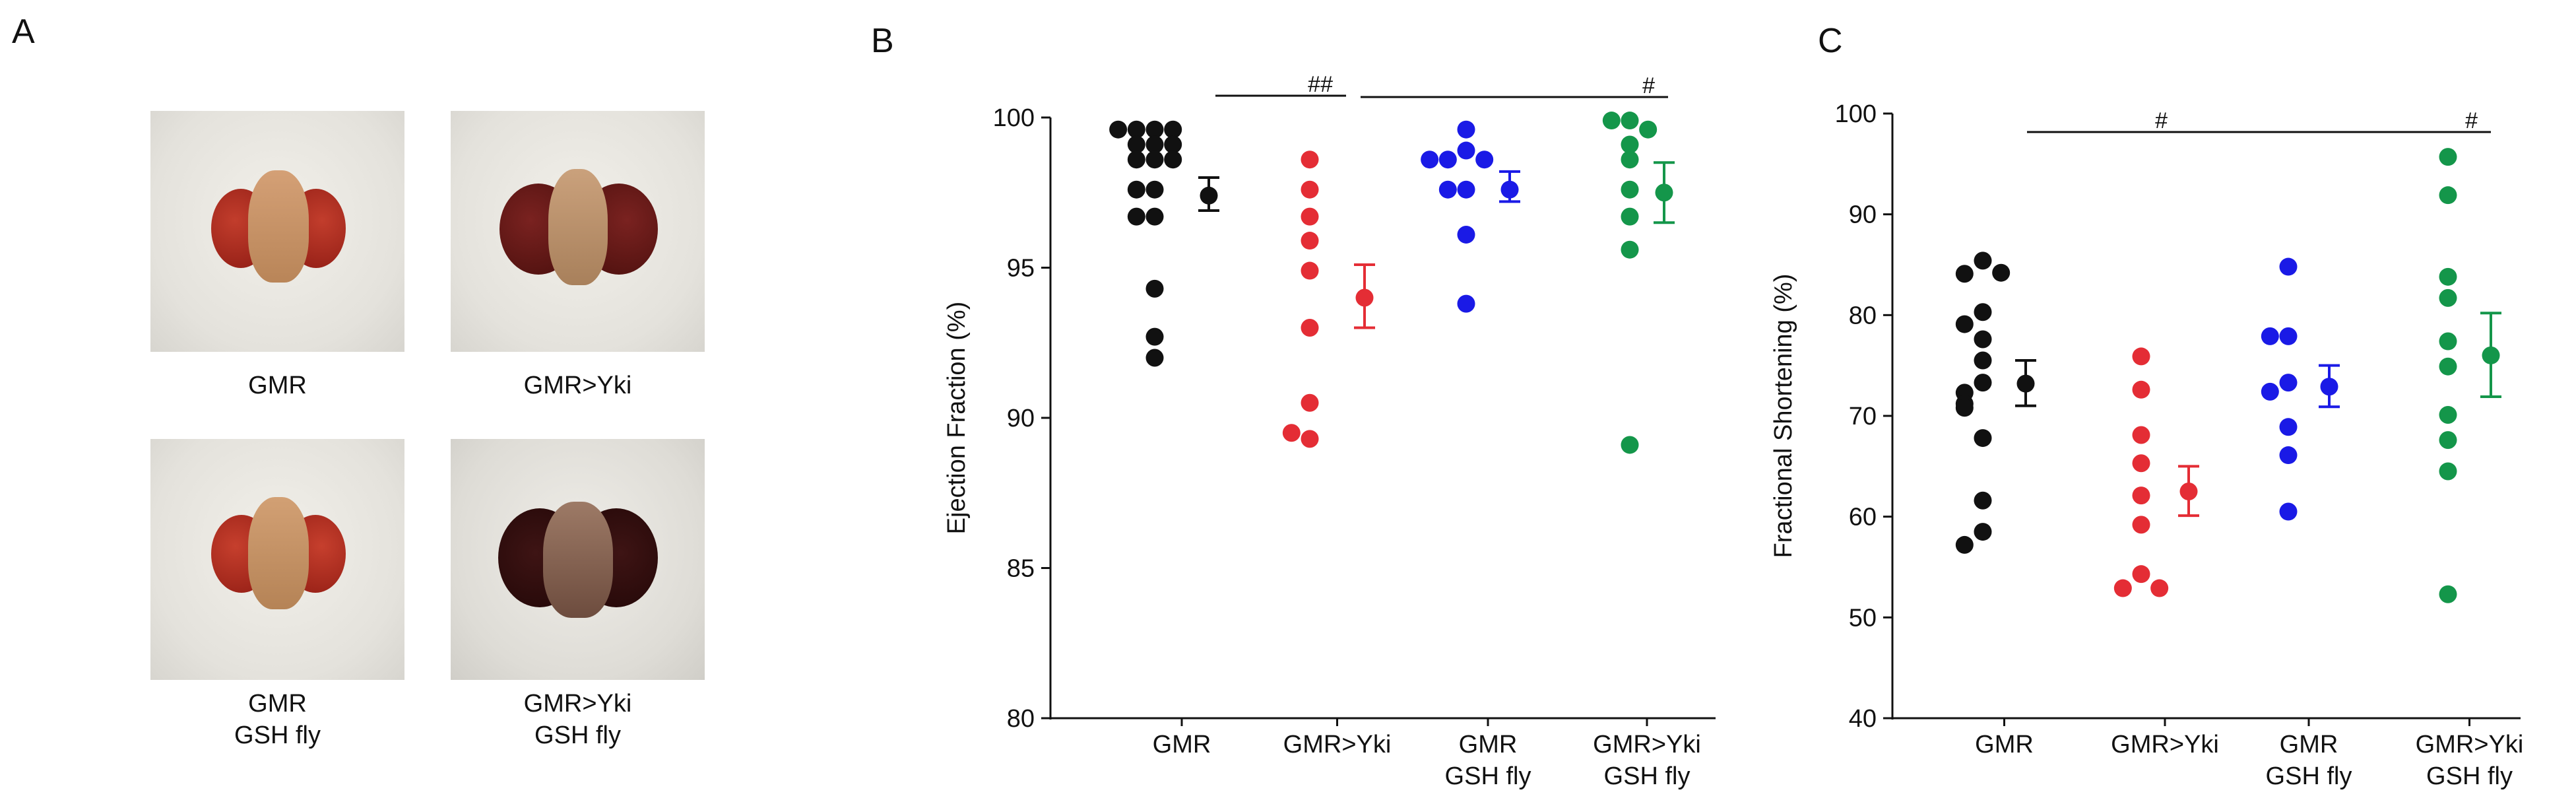 The height and width of the screenshot is (806, 2576). I want to click on photo-label-gmr-yki: GMR>Yki, so click(577, 385).